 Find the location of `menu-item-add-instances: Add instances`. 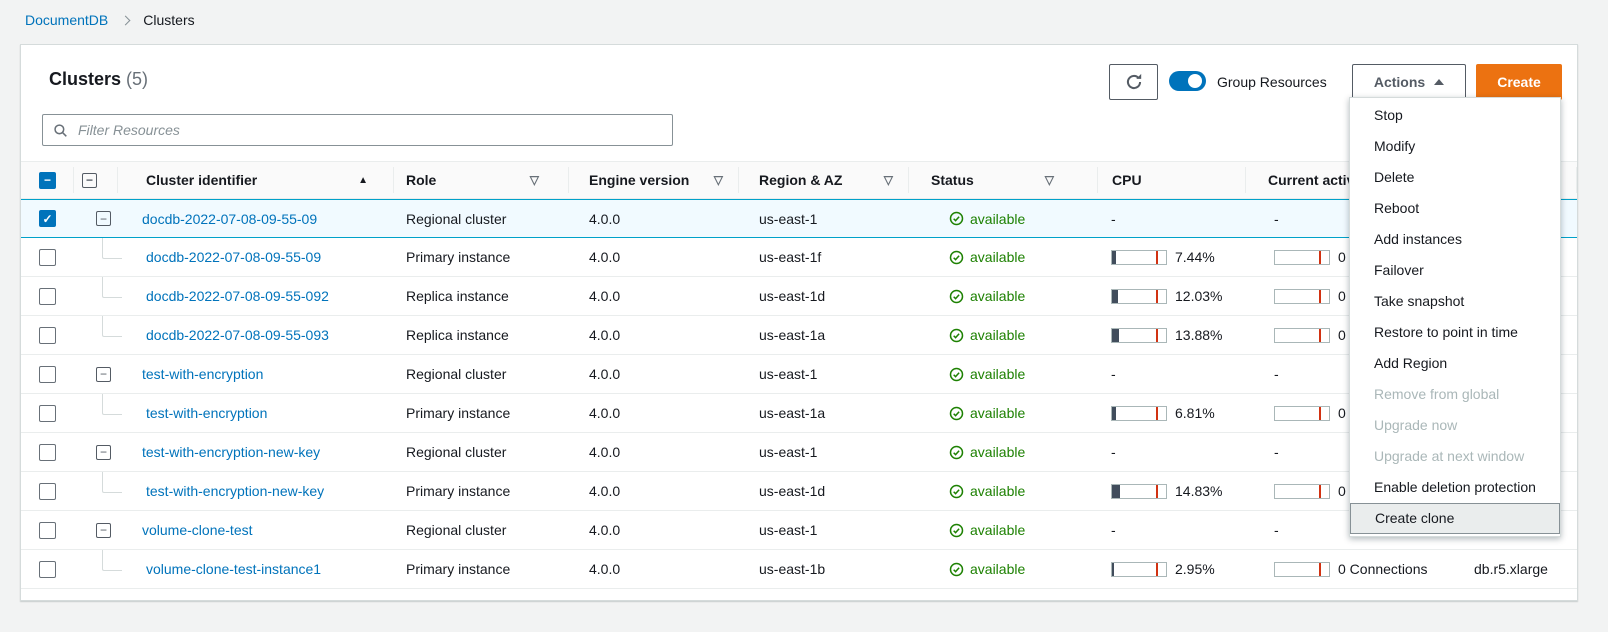

menu-item-add-instances: Add instances is located at coordinates (1418, 239).